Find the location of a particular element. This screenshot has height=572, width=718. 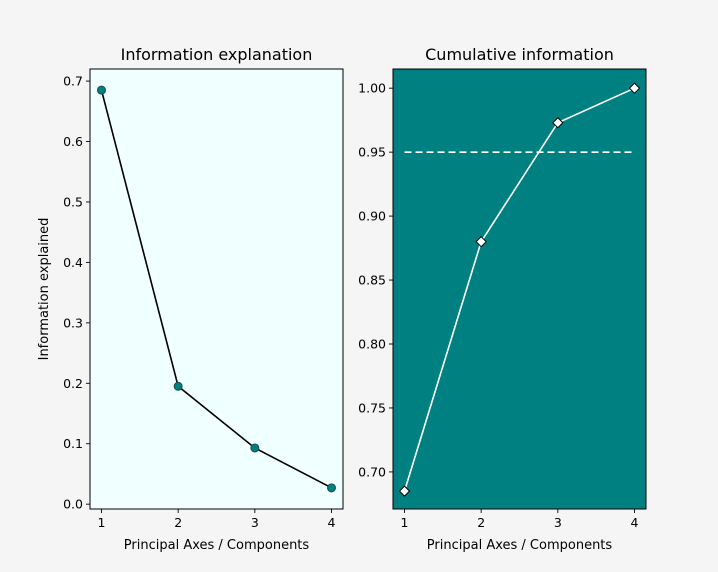

chart-title: Cumulative information is located at coordinates (519, 54).